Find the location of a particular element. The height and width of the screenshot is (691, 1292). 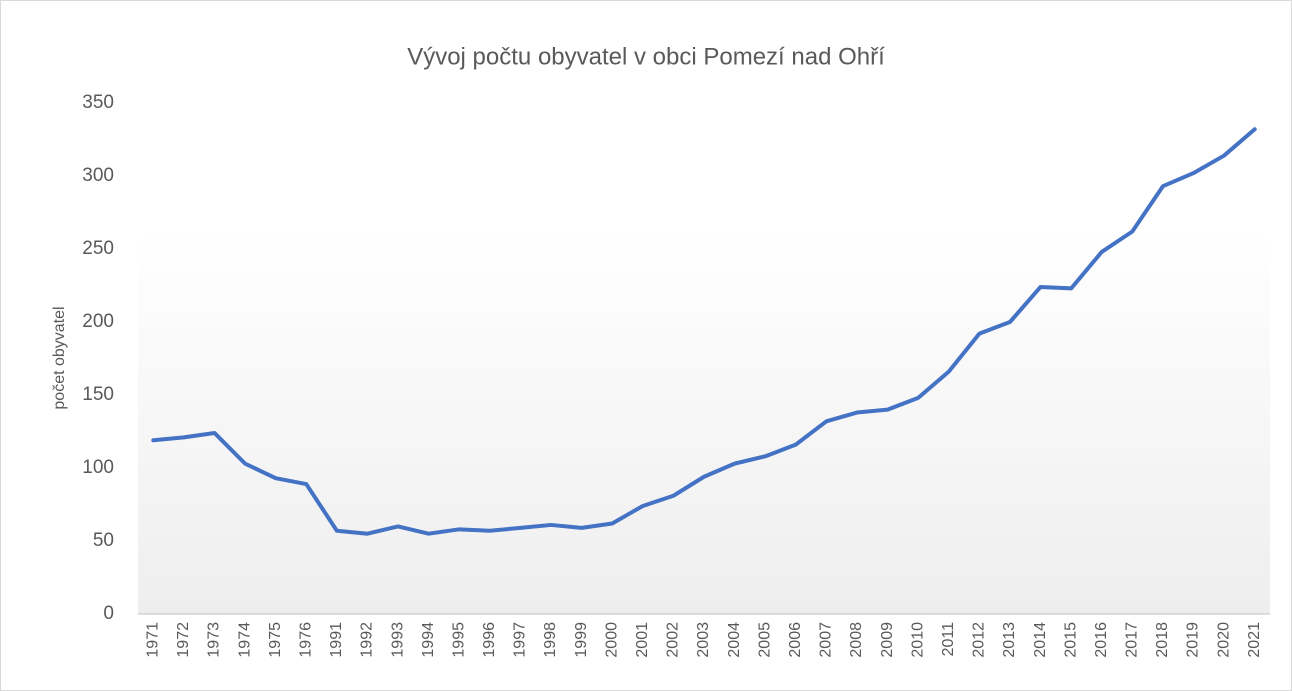

x-tick-label: 2006 is located at coordinates (795, 640).